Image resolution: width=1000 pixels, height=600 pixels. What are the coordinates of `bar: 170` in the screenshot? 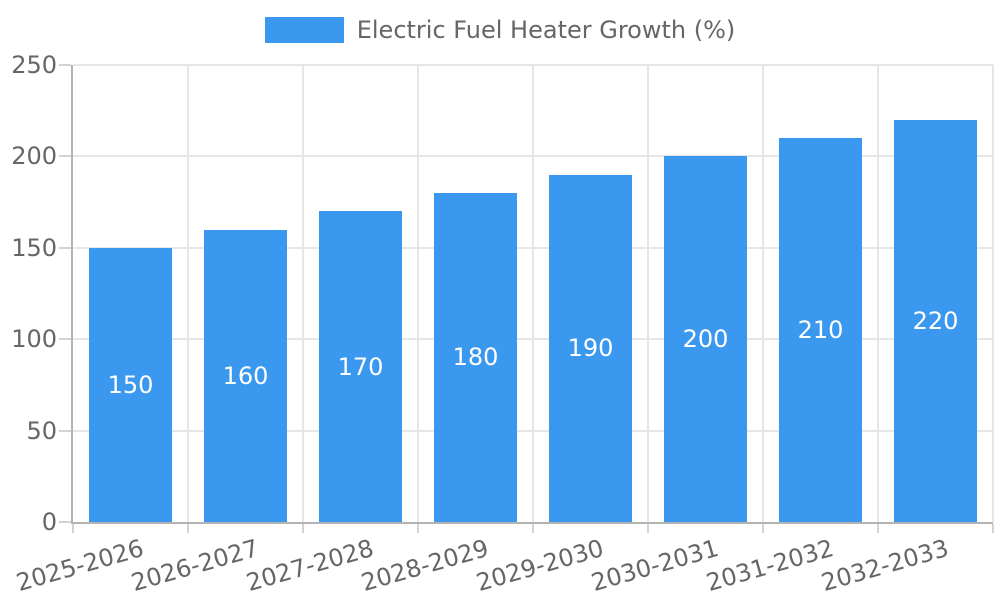 It's located at (360, 366).